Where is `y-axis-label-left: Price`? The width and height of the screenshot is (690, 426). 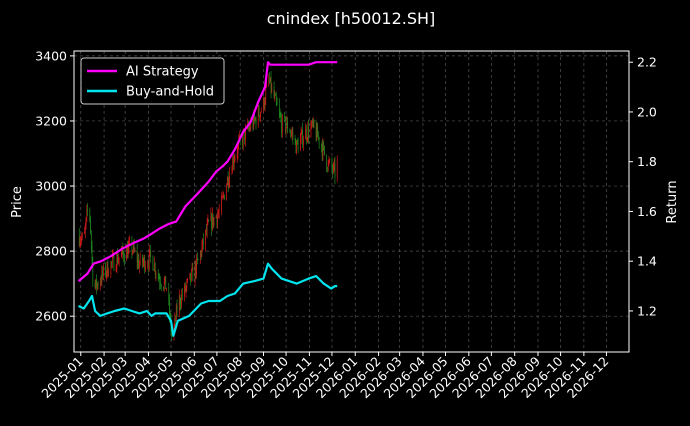
y-axis-label-left: Price is located at coordinates (17, 202).